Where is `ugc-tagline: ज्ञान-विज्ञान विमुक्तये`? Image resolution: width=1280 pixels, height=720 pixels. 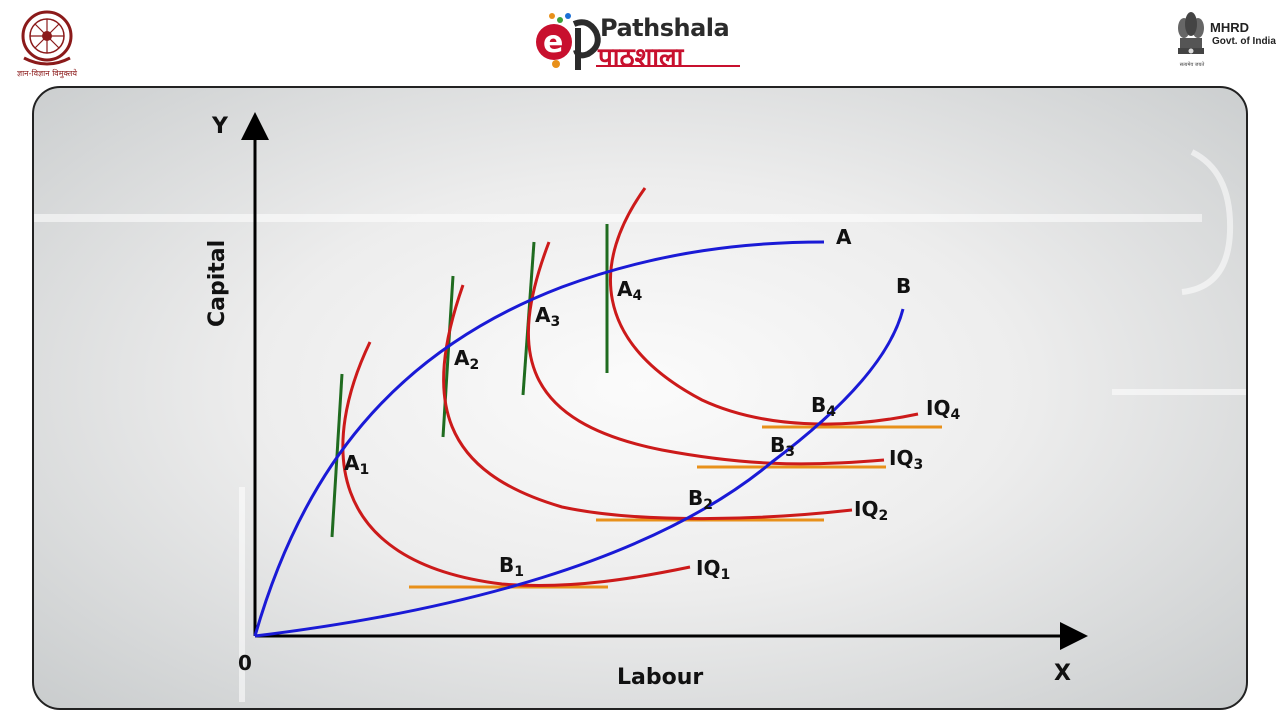
ugc-tagline: ज्ञान-विज्ञान विमुक्तये is located at coordinates (47, 73).